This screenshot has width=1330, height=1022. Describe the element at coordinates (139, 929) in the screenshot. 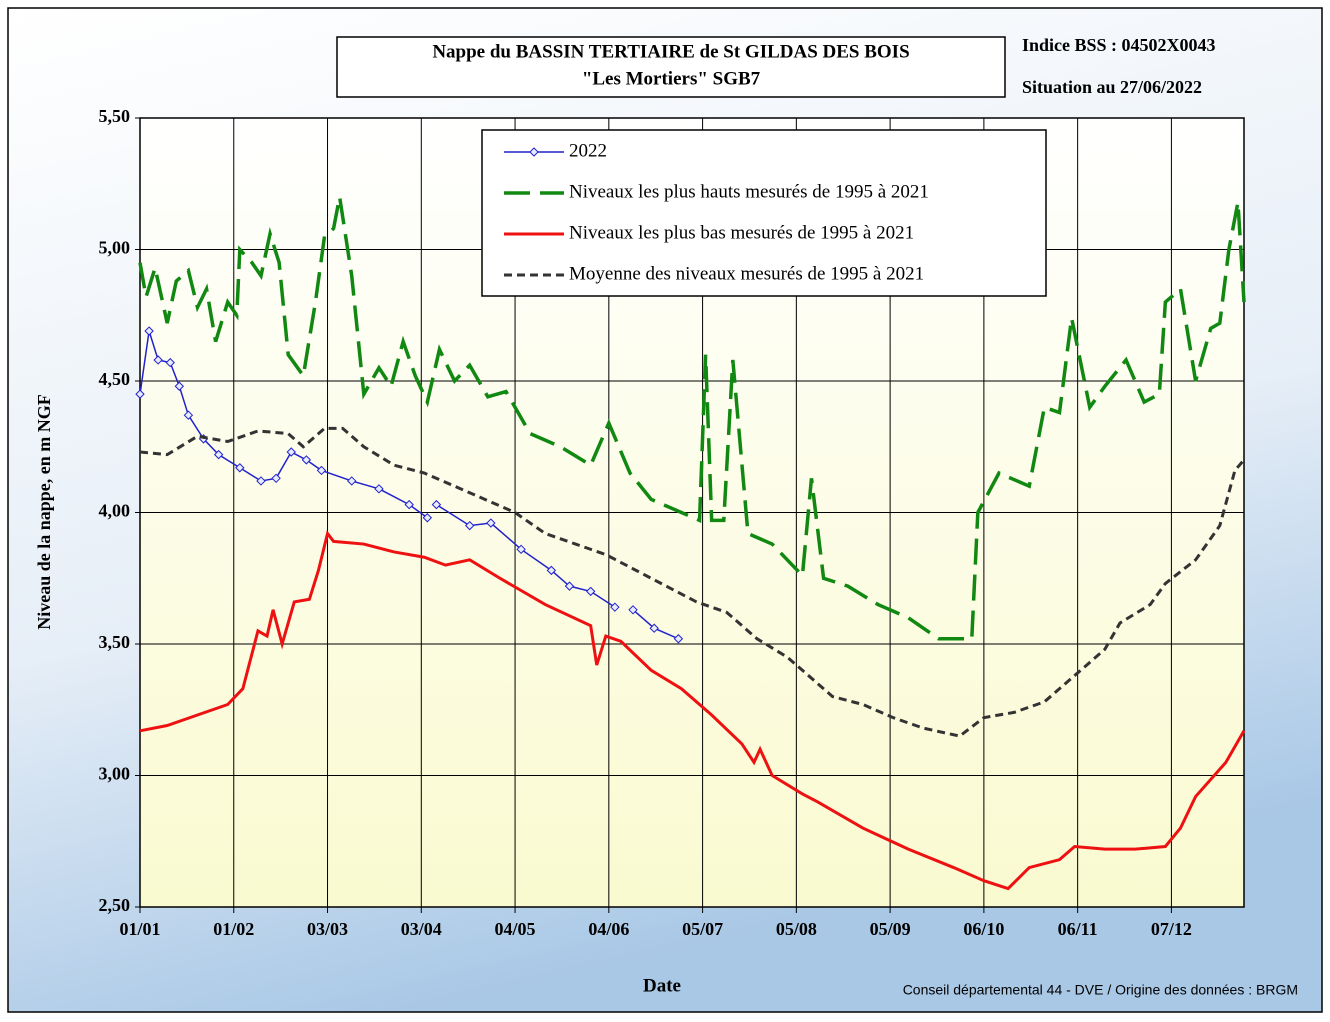

I see `x-tick-label: 01/01` at that location.